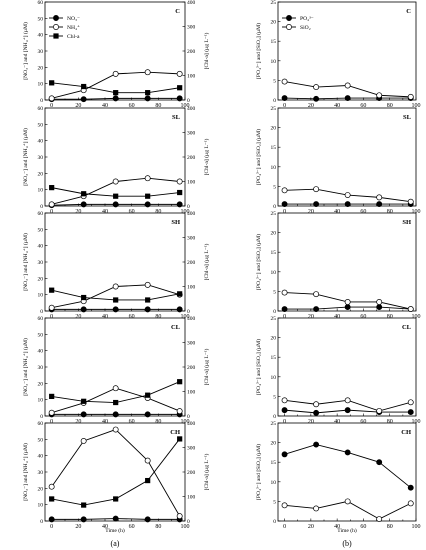 The height and width of the screenshot is (550, 426). Describe the element at coordinates (41, 319) in the screenshot. I see `y-tick-label: 60` at that location.